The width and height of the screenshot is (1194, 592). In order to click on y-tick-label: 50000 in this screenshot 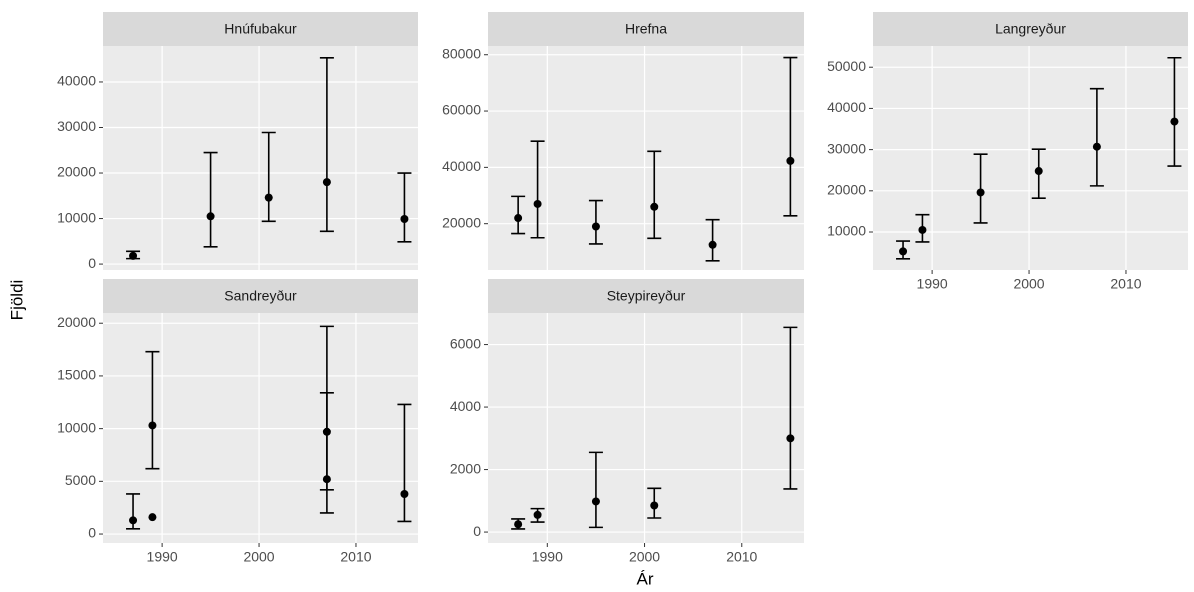, I will do `click(846, 66)`.